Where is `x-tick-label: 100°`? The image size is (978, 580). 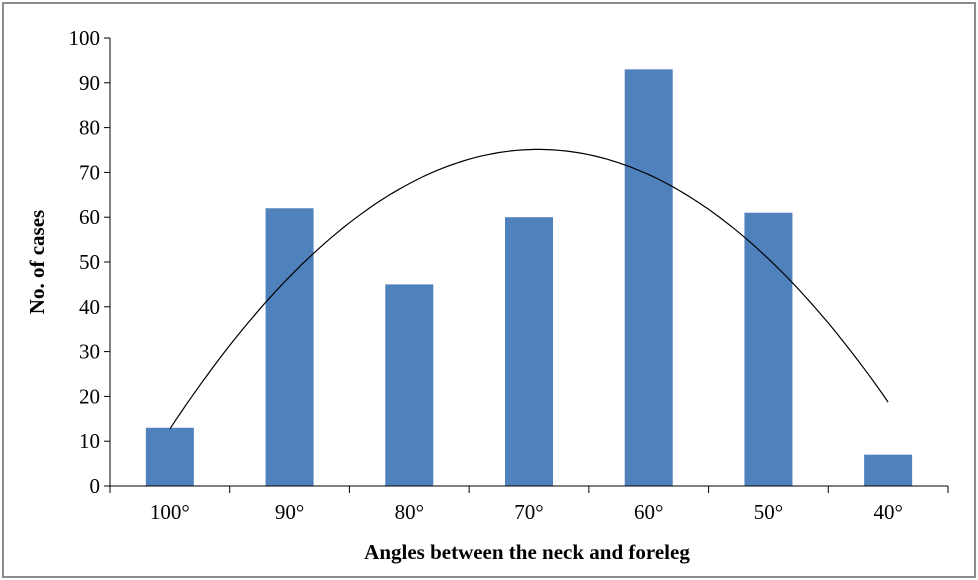 x-tick-label: 100° is located at coordinates (170, 512).